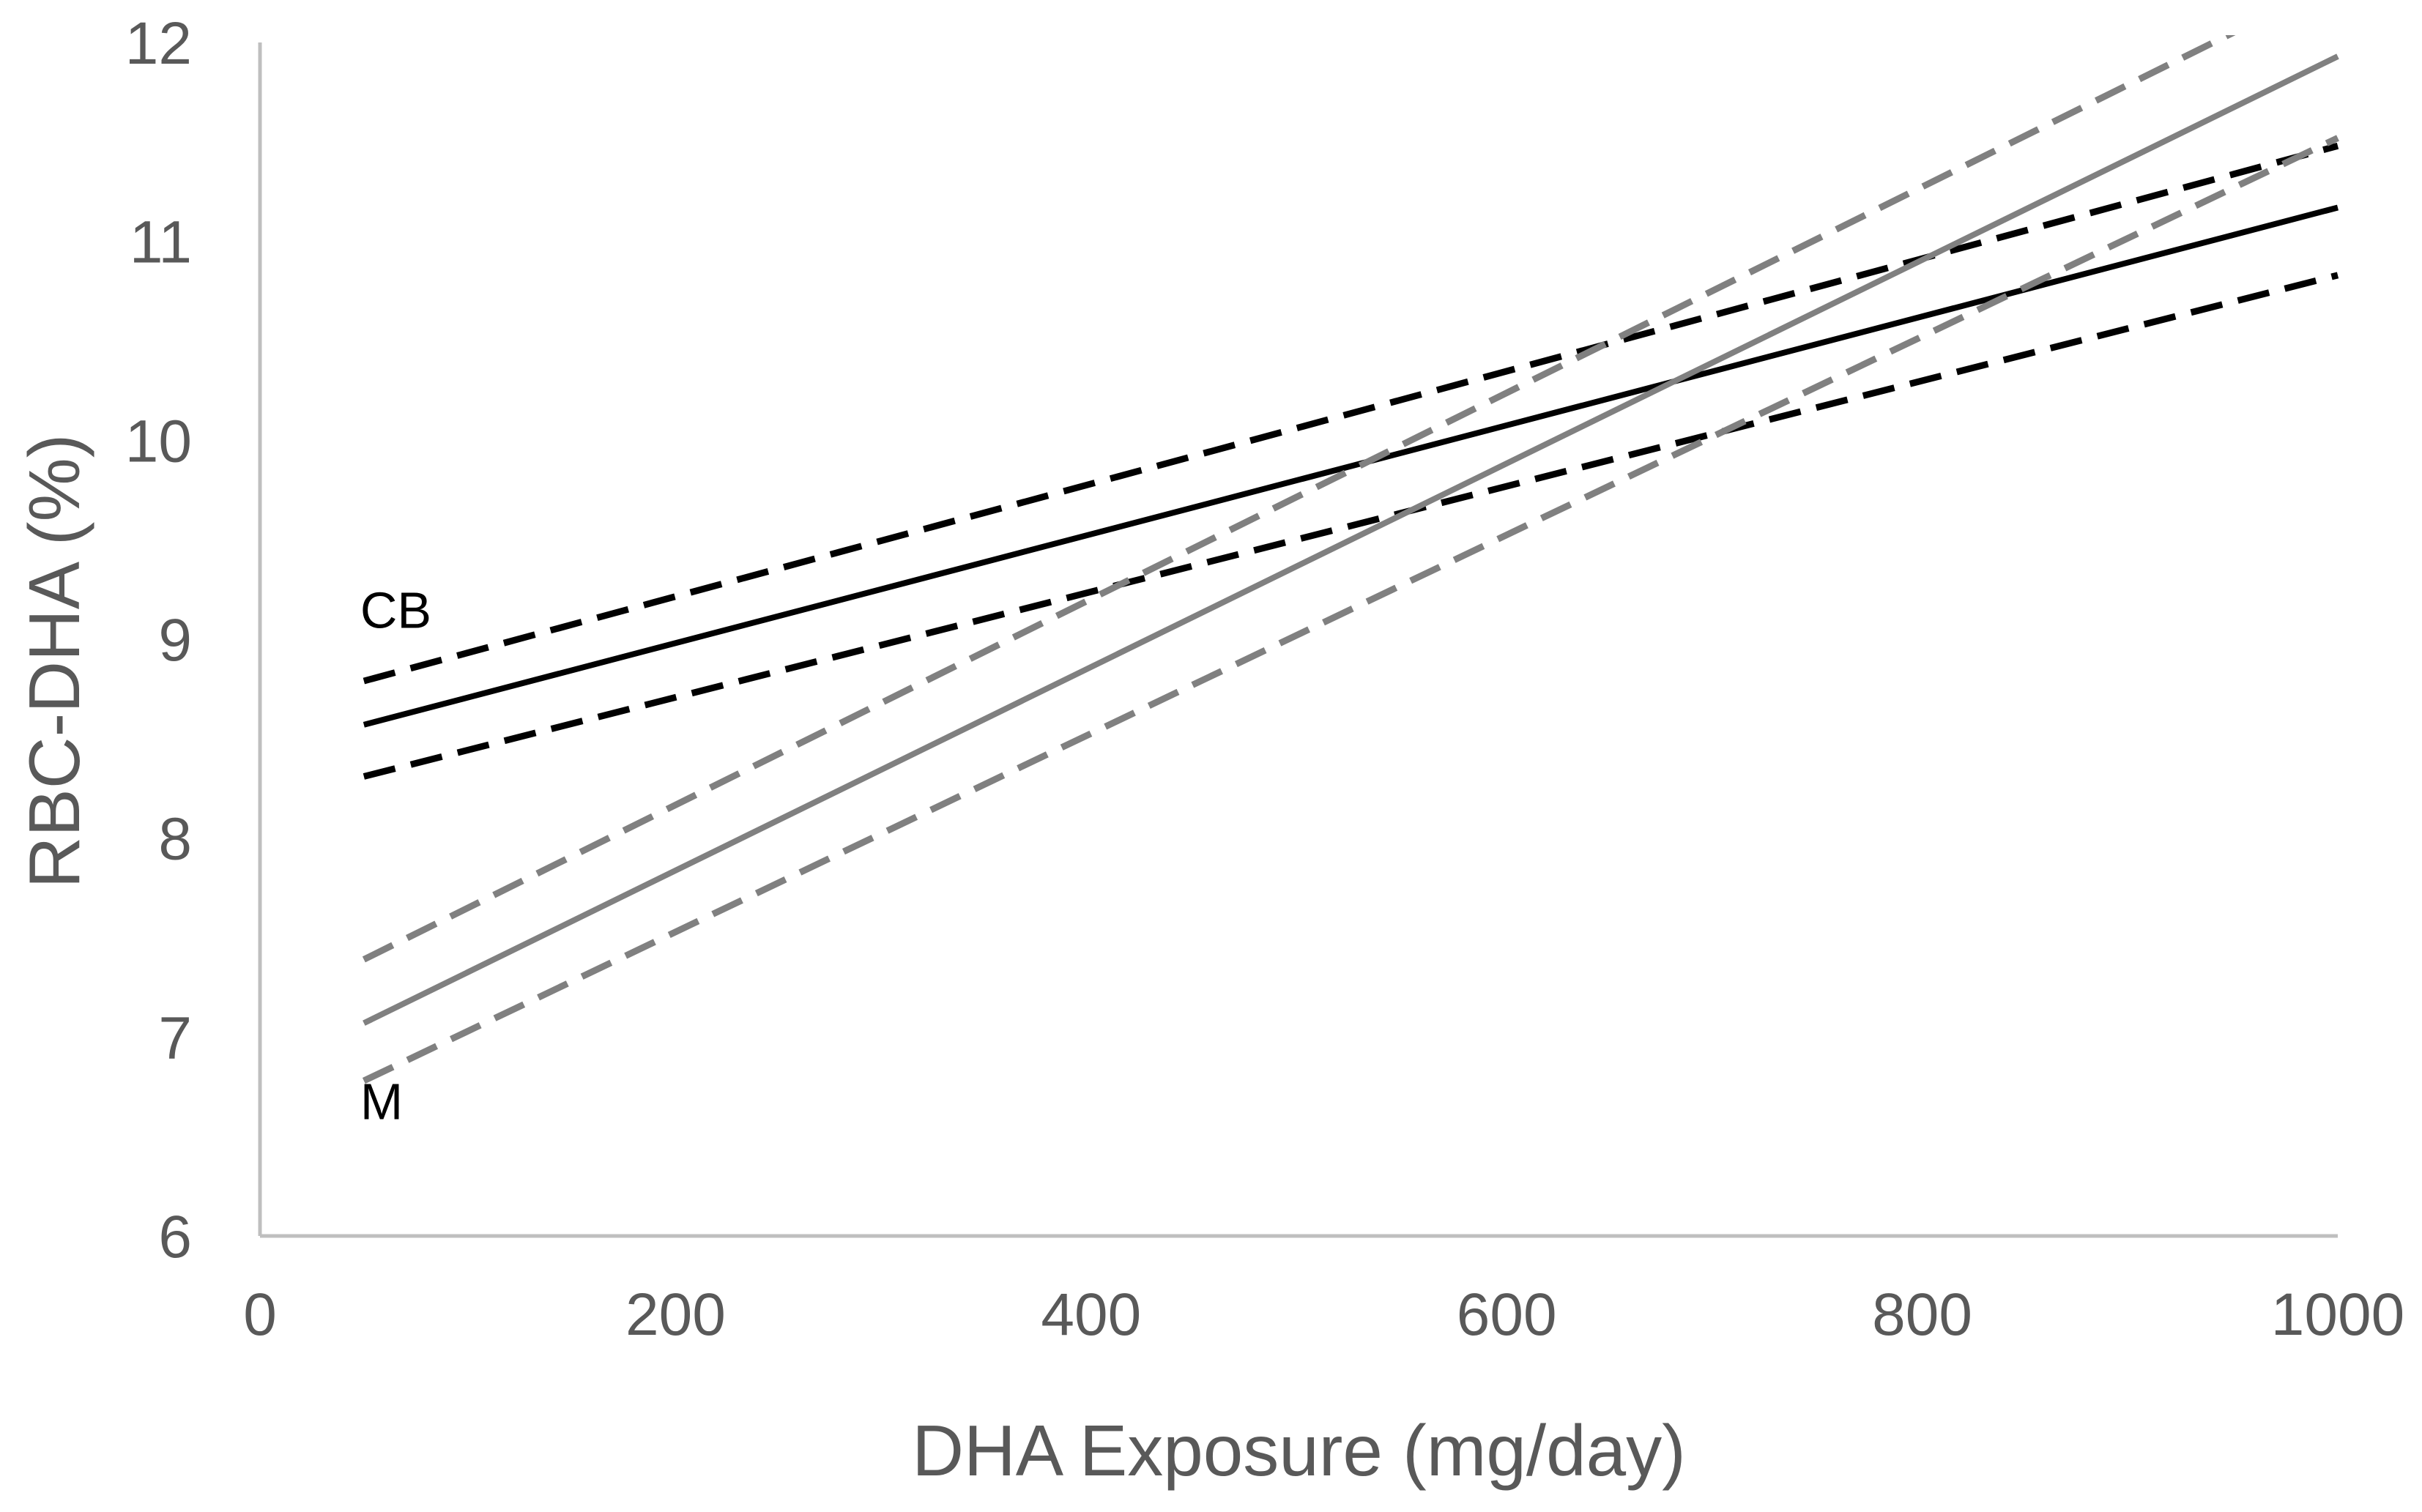 This screenshot has height=1512, width=2422. What do you see at coordinates (175, 1038) in the screenshot?
I see `y-tick-label: 7` at bounding box center [175, 1038].